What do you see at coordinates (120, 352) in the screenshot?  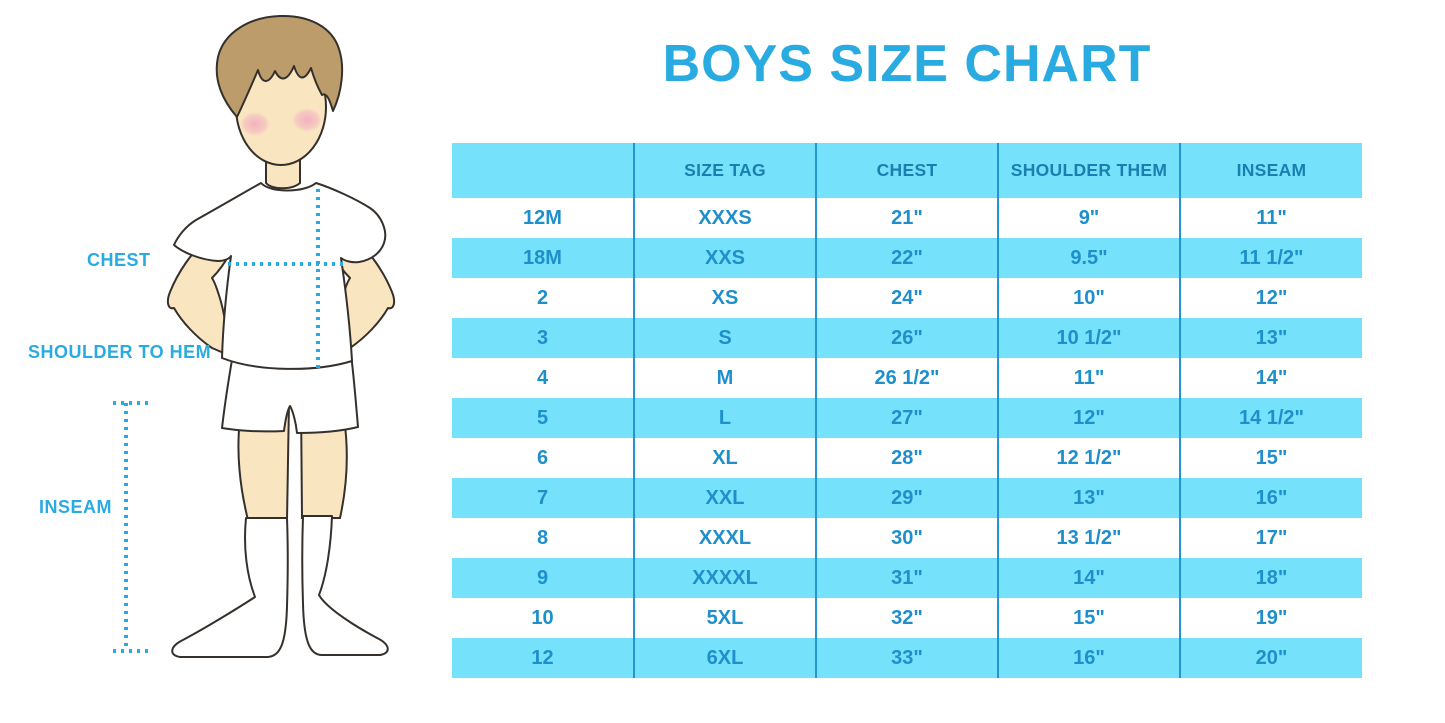 I see `shoulder-to-hem-label: SHOULDER TO HEM` at bounding box center [120, 352].